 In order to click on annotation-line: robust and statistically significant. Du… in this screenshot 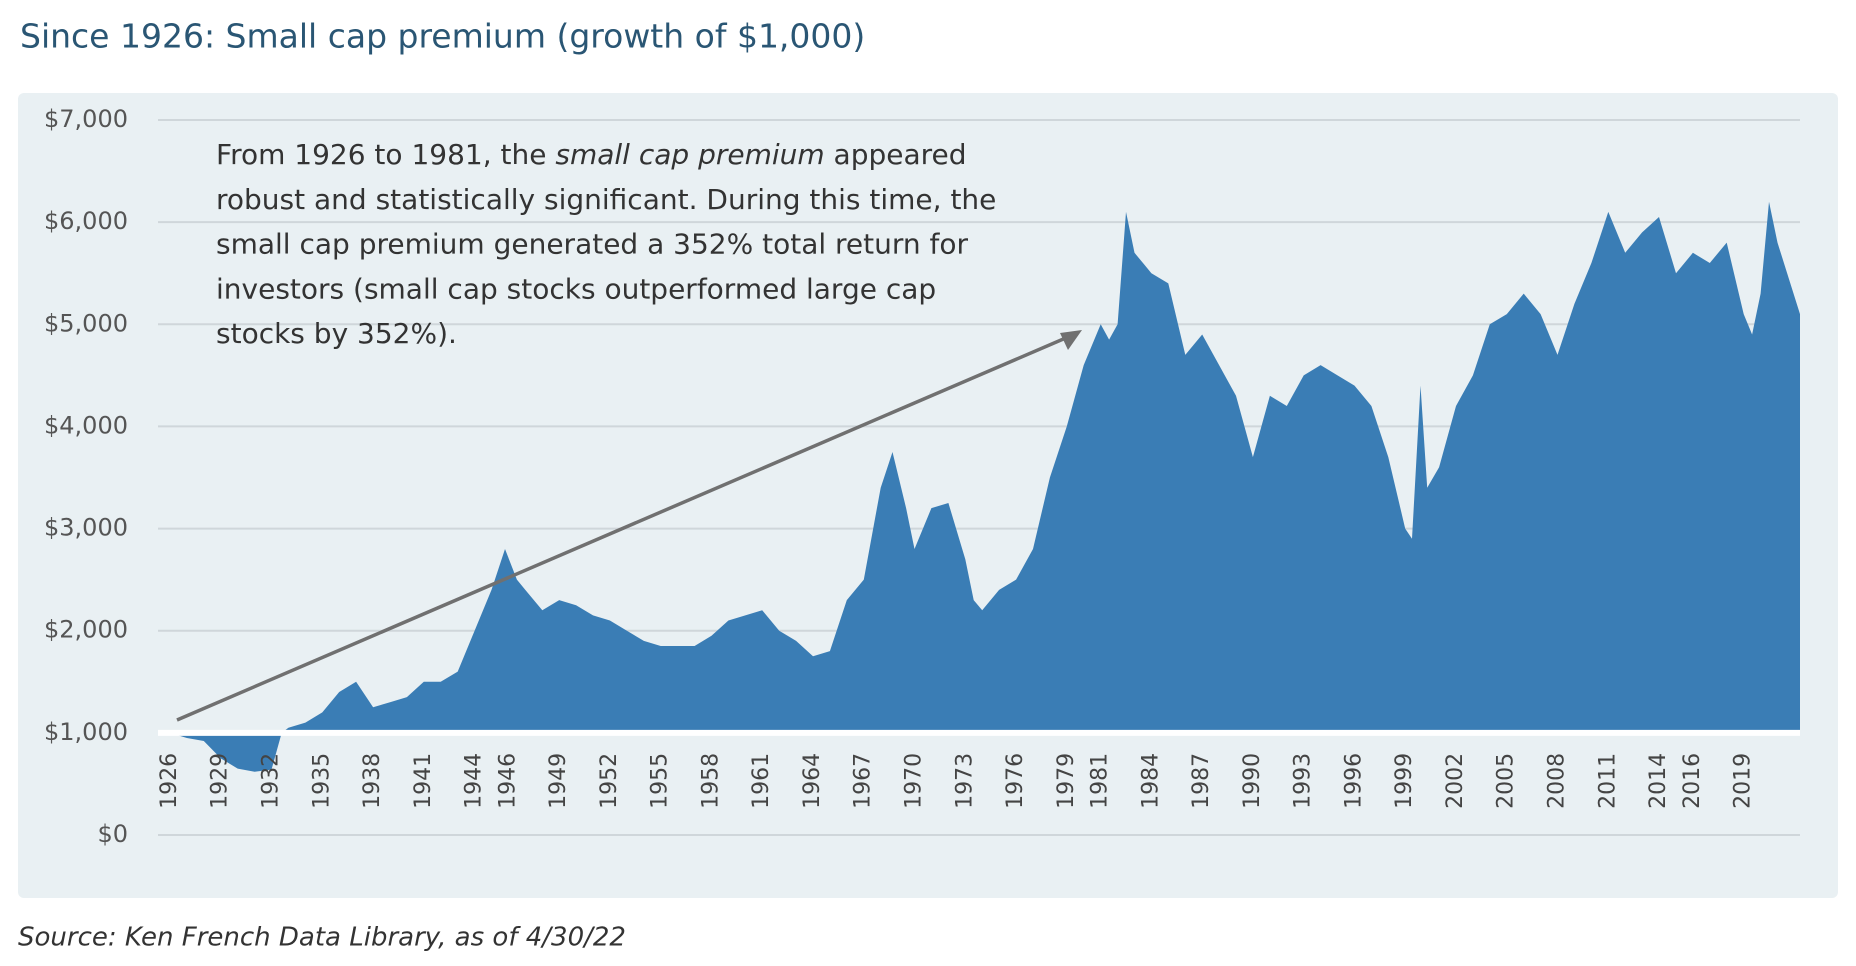, I will do `click(606, 199)`.